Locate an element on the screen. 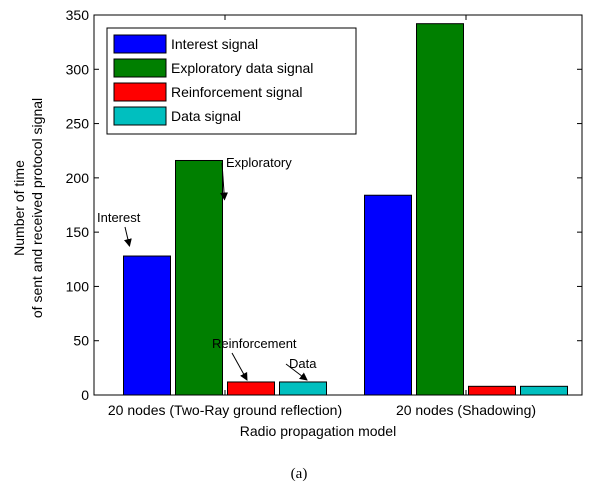 Image resolution: width=598 pixels, height=486 pixels. y-tick-label-1: 50 is located at coordinates (81, 341).